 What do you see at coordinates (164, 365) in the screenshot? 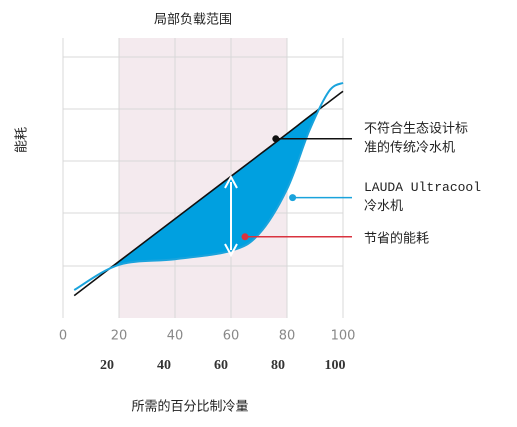
I see `secondary-x-tick-label: 40` at bounding box center [164, 365].